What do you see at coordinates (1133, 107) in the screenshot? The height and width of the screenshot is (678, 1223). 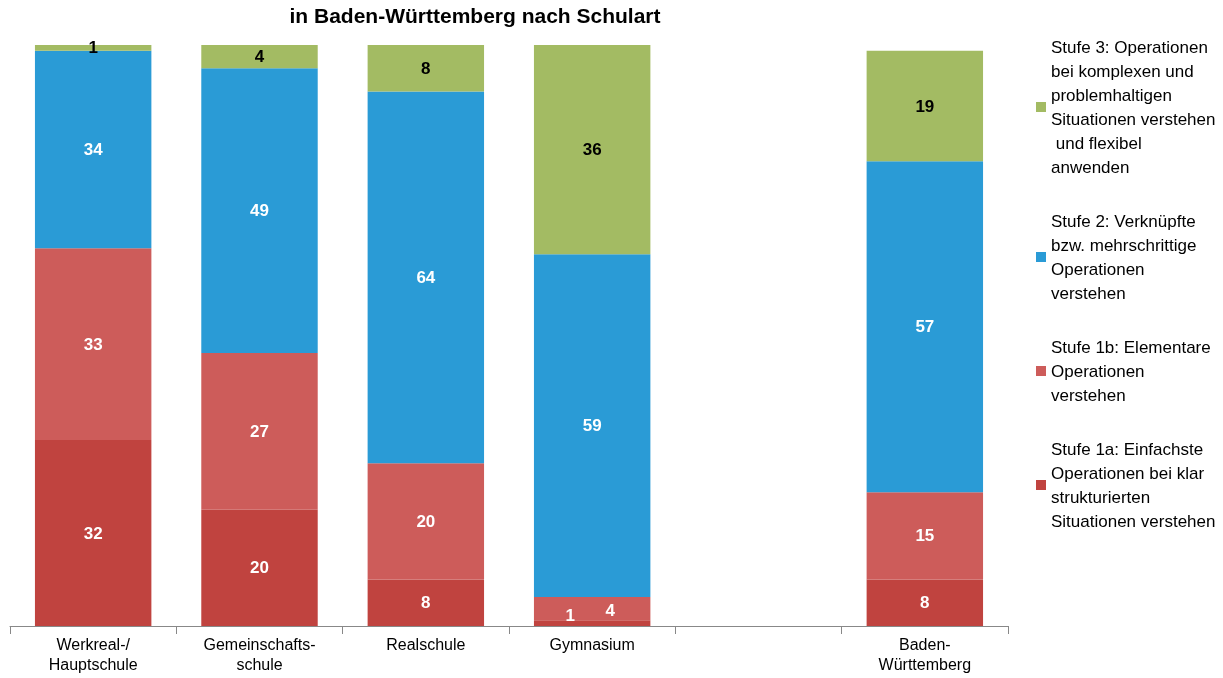 I see `legend-label: Stufe 3: Operationen bei komplexen und problemhaltigen Situationen verstehen und flexibel anwenden` at bounding box center [1133, 107].